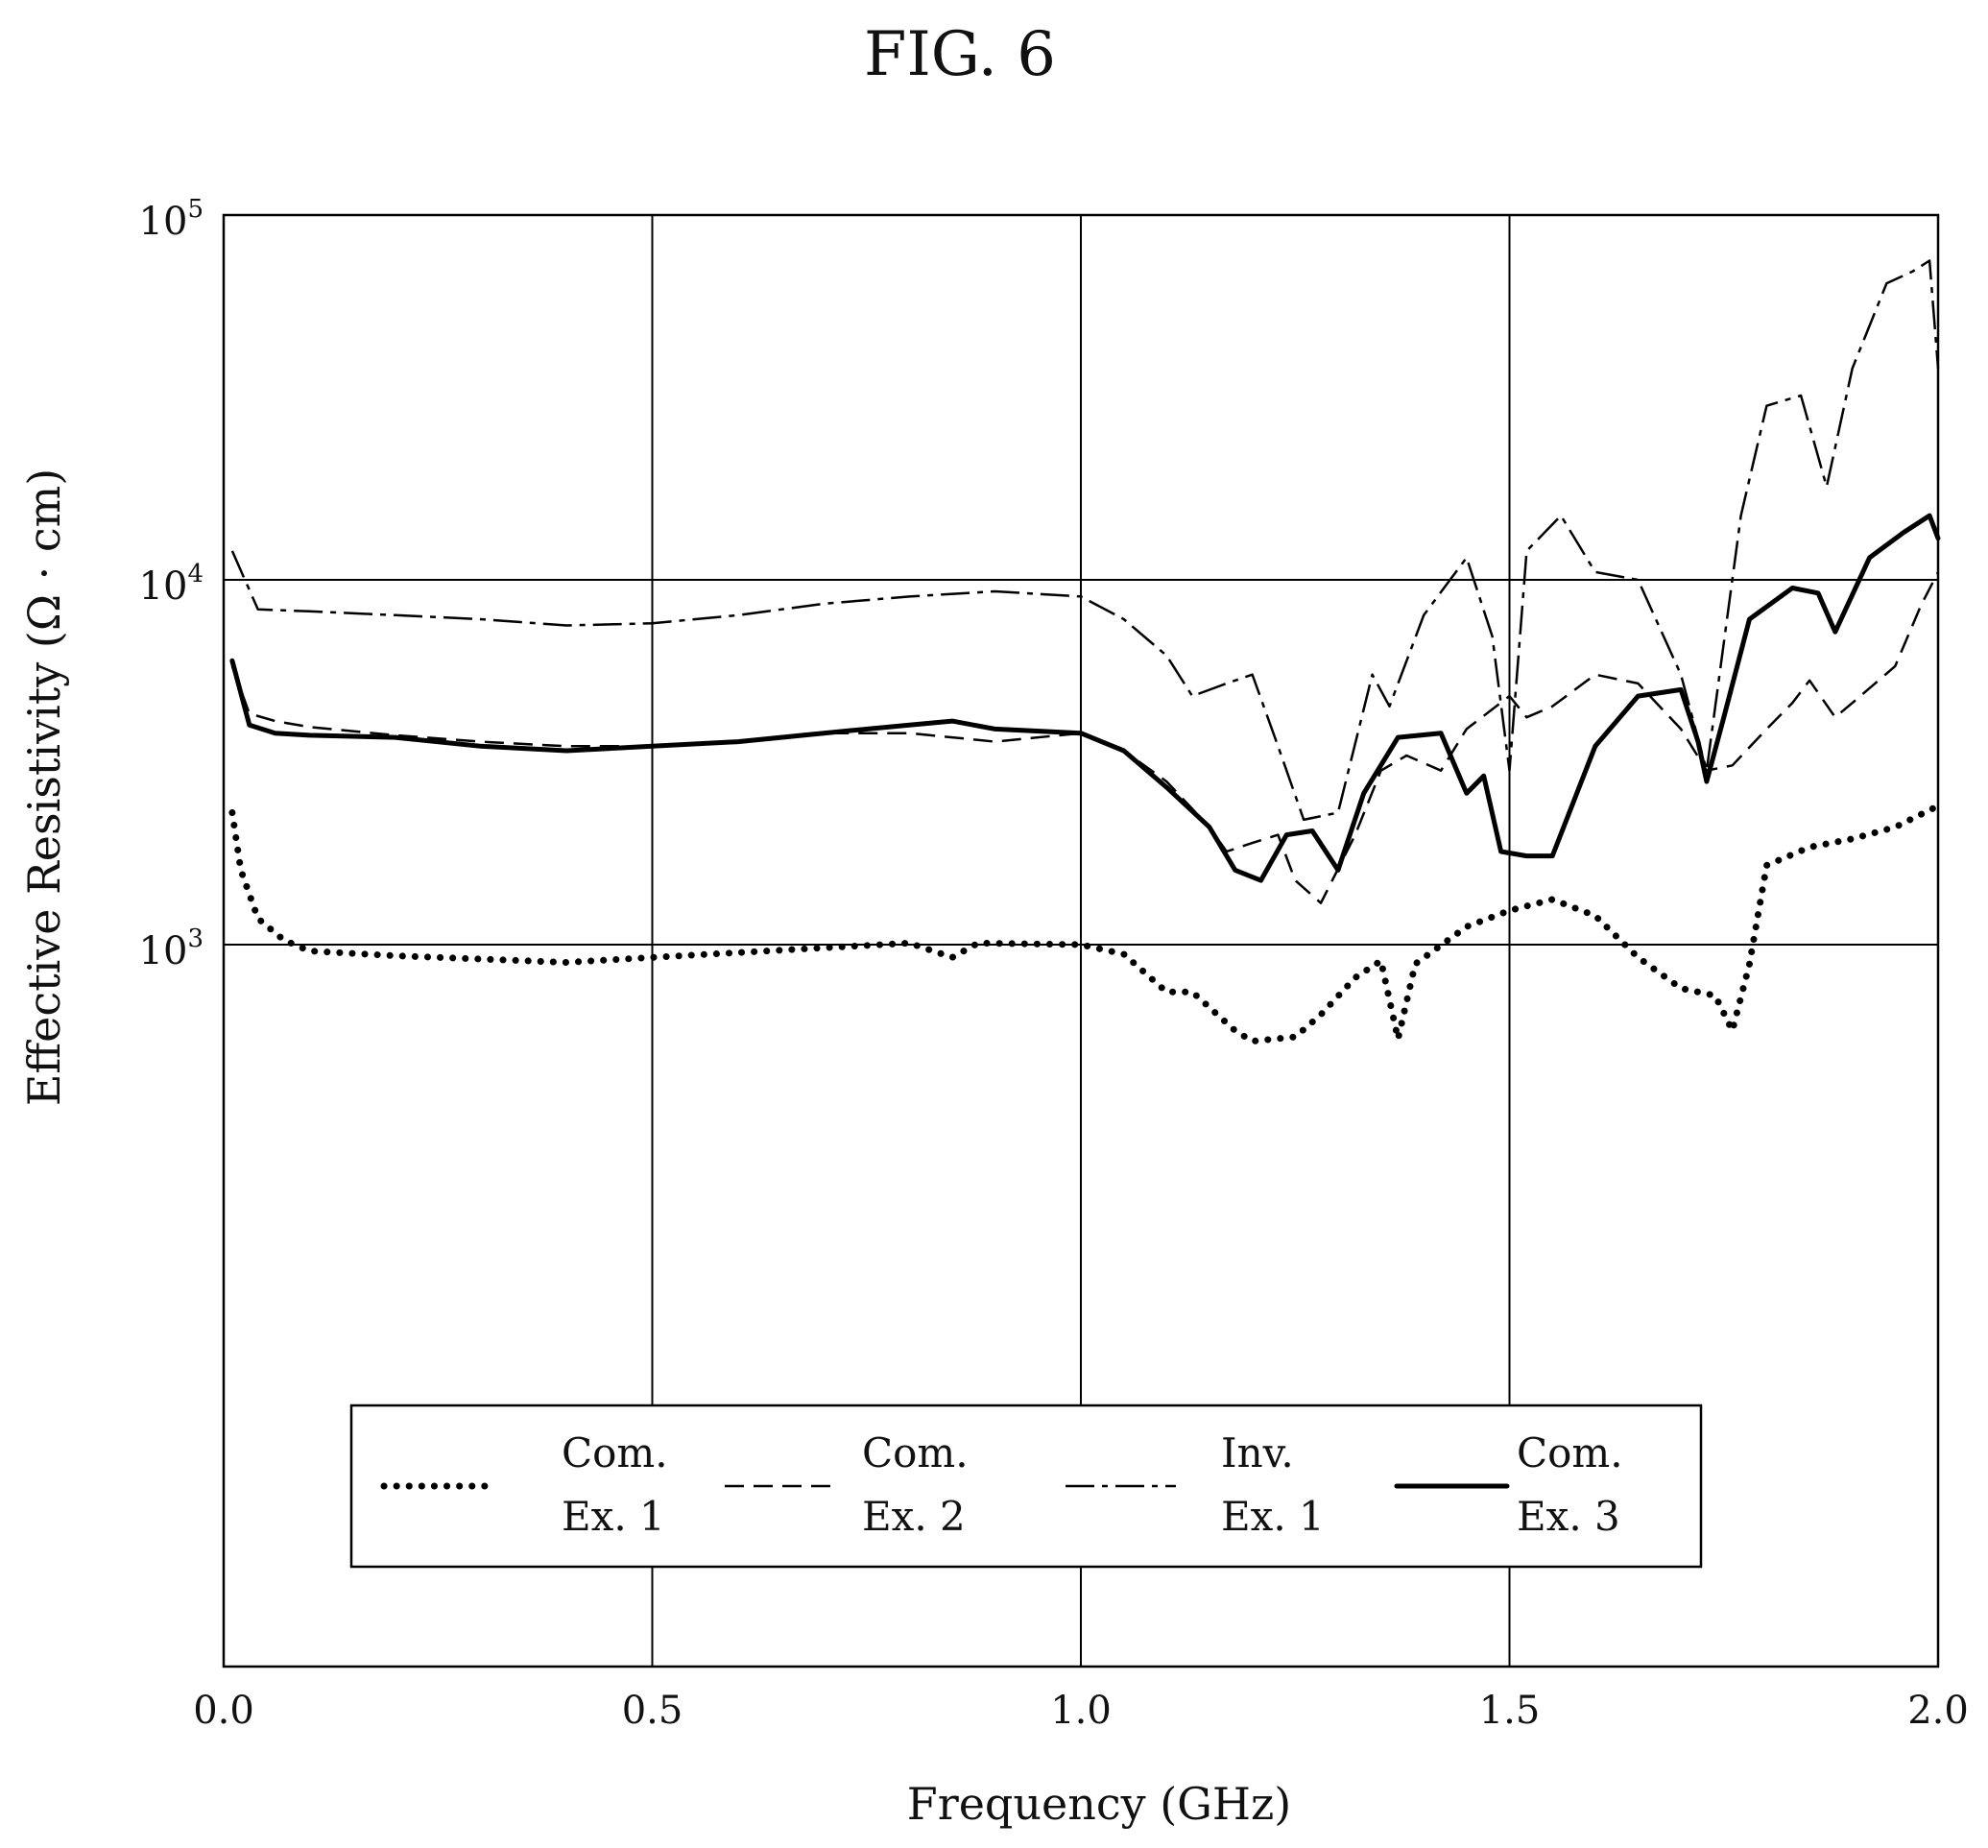 The width and height of the screenshot is (1988, 1848). Describe the element at coordinates (1510, 1711) in the screenshot. I see `x-tick-label-3: 1.5` at that location.